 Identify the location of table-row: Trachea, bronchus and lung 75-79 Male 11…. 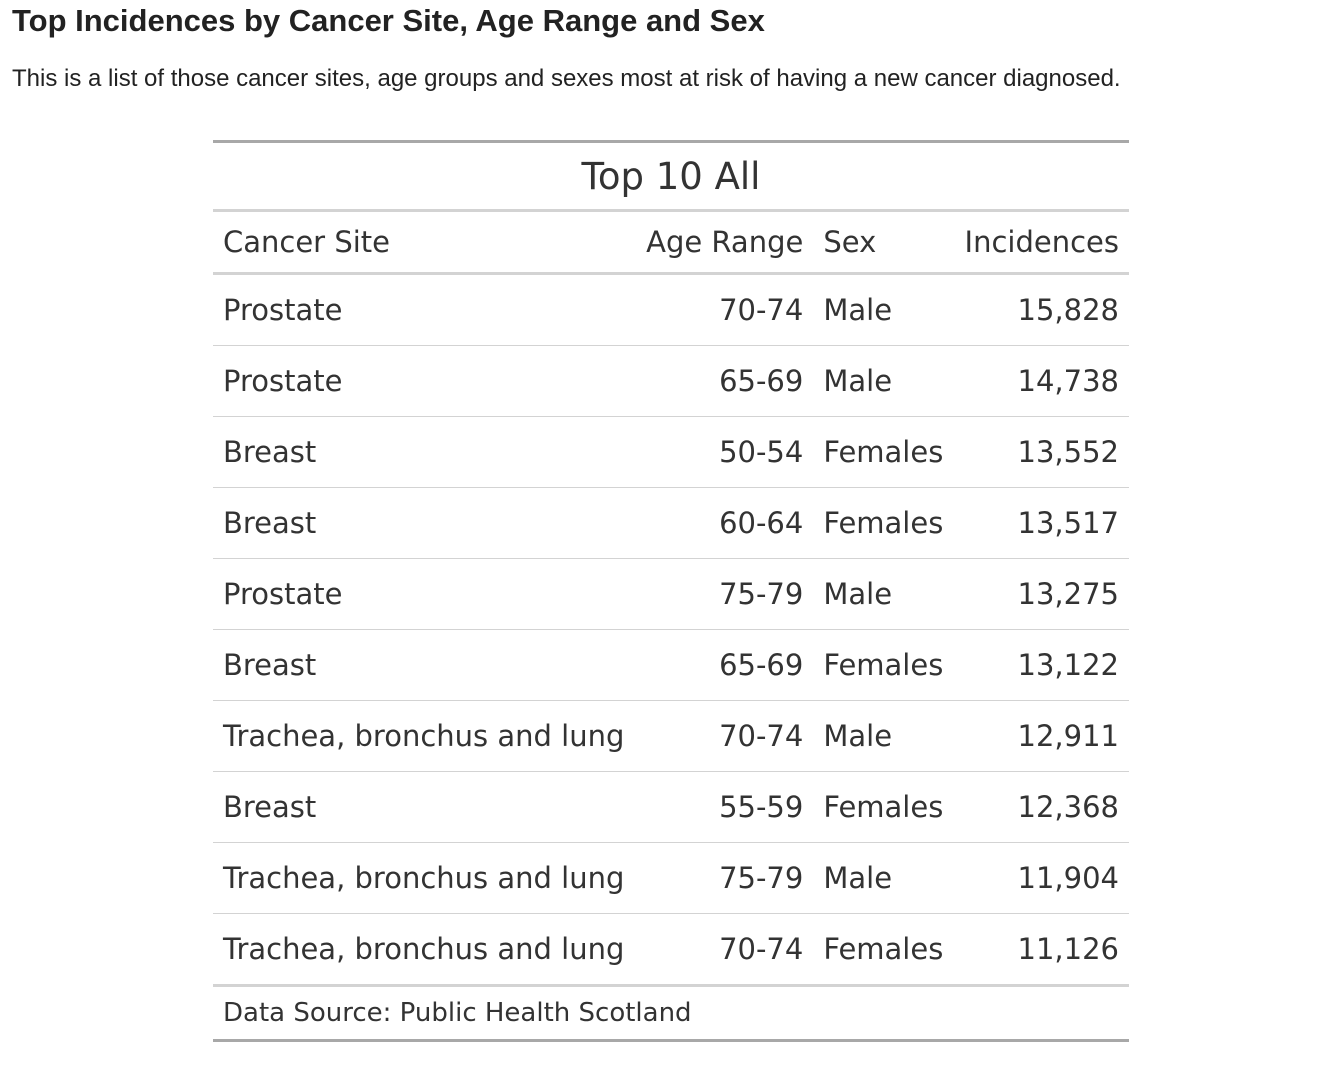
(671, 878).